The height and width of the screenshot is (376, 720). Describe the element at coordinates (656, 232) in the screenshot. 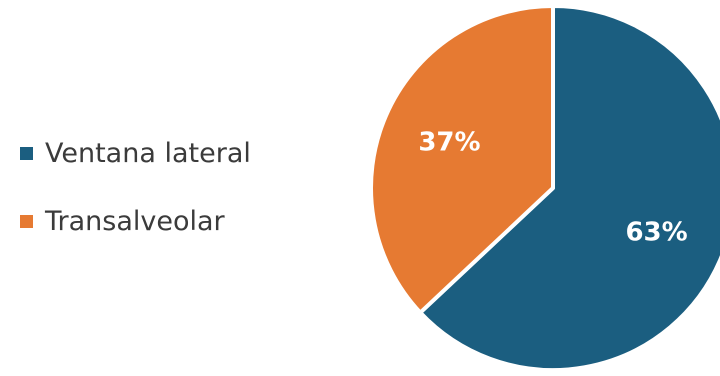

I see `data-label-ventana-lateral: 63%` at that location.